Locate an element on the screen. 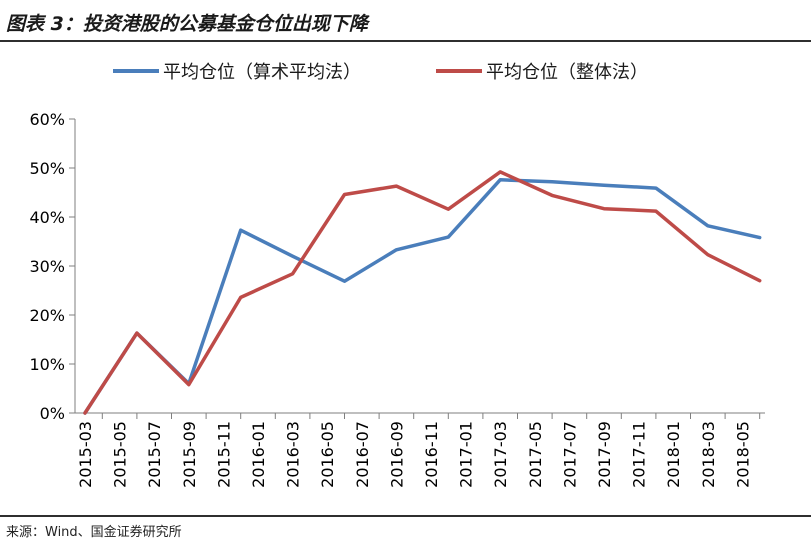 The image size is (811, 545). x-tick-label: 2016-11 is located at coordinates (431, 454).